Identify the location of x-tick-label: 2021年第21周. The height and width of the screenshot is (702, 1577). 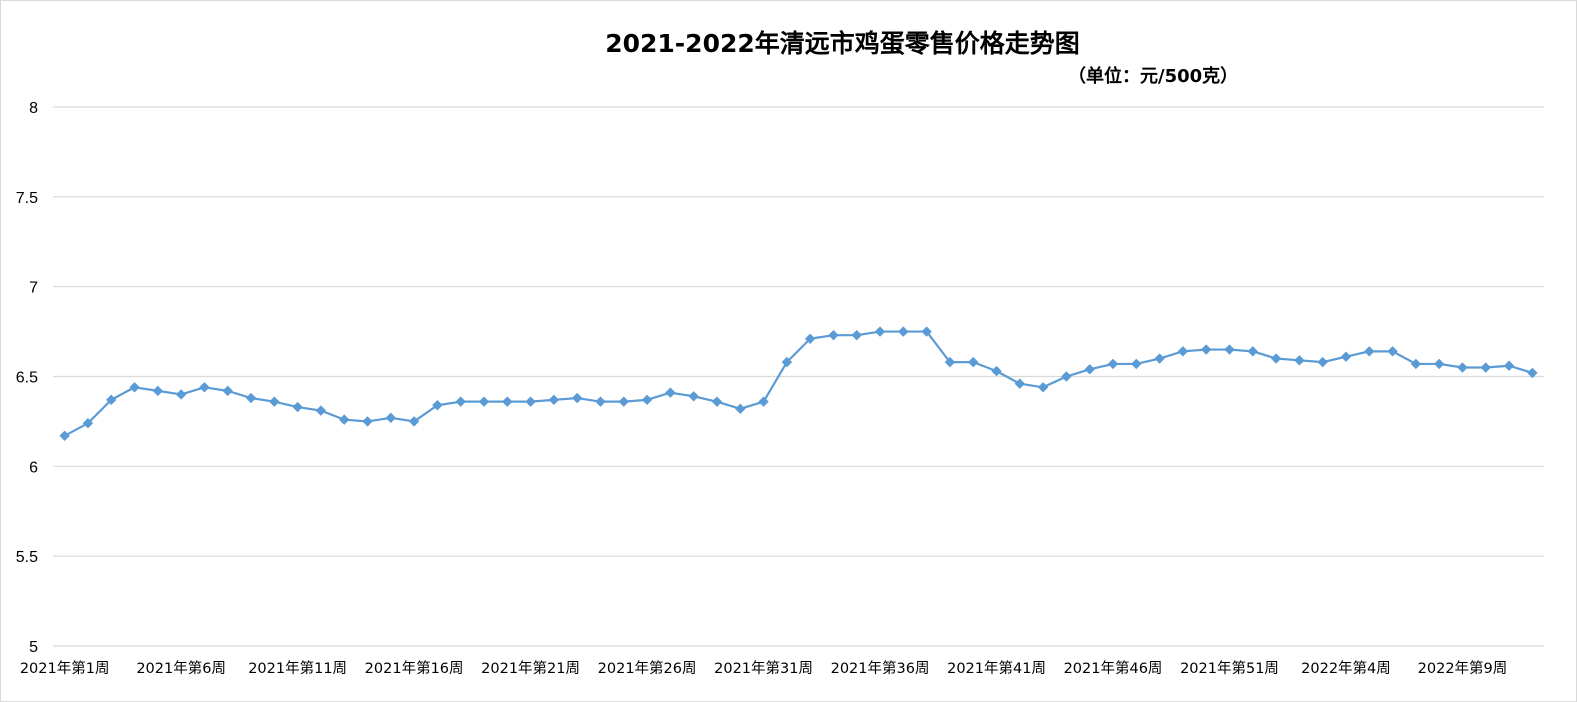
(530, 668).